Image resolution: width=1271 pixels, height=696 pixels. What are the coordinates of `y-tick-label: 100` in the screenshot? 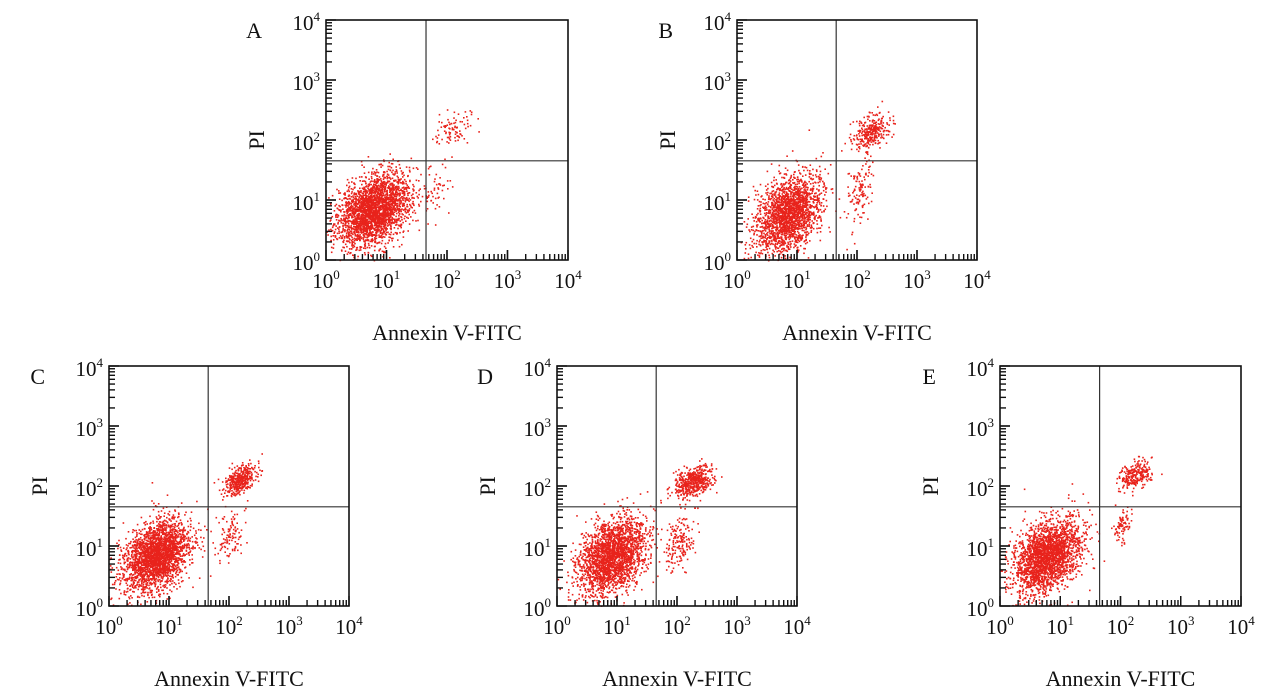 It's located at (307, 262).